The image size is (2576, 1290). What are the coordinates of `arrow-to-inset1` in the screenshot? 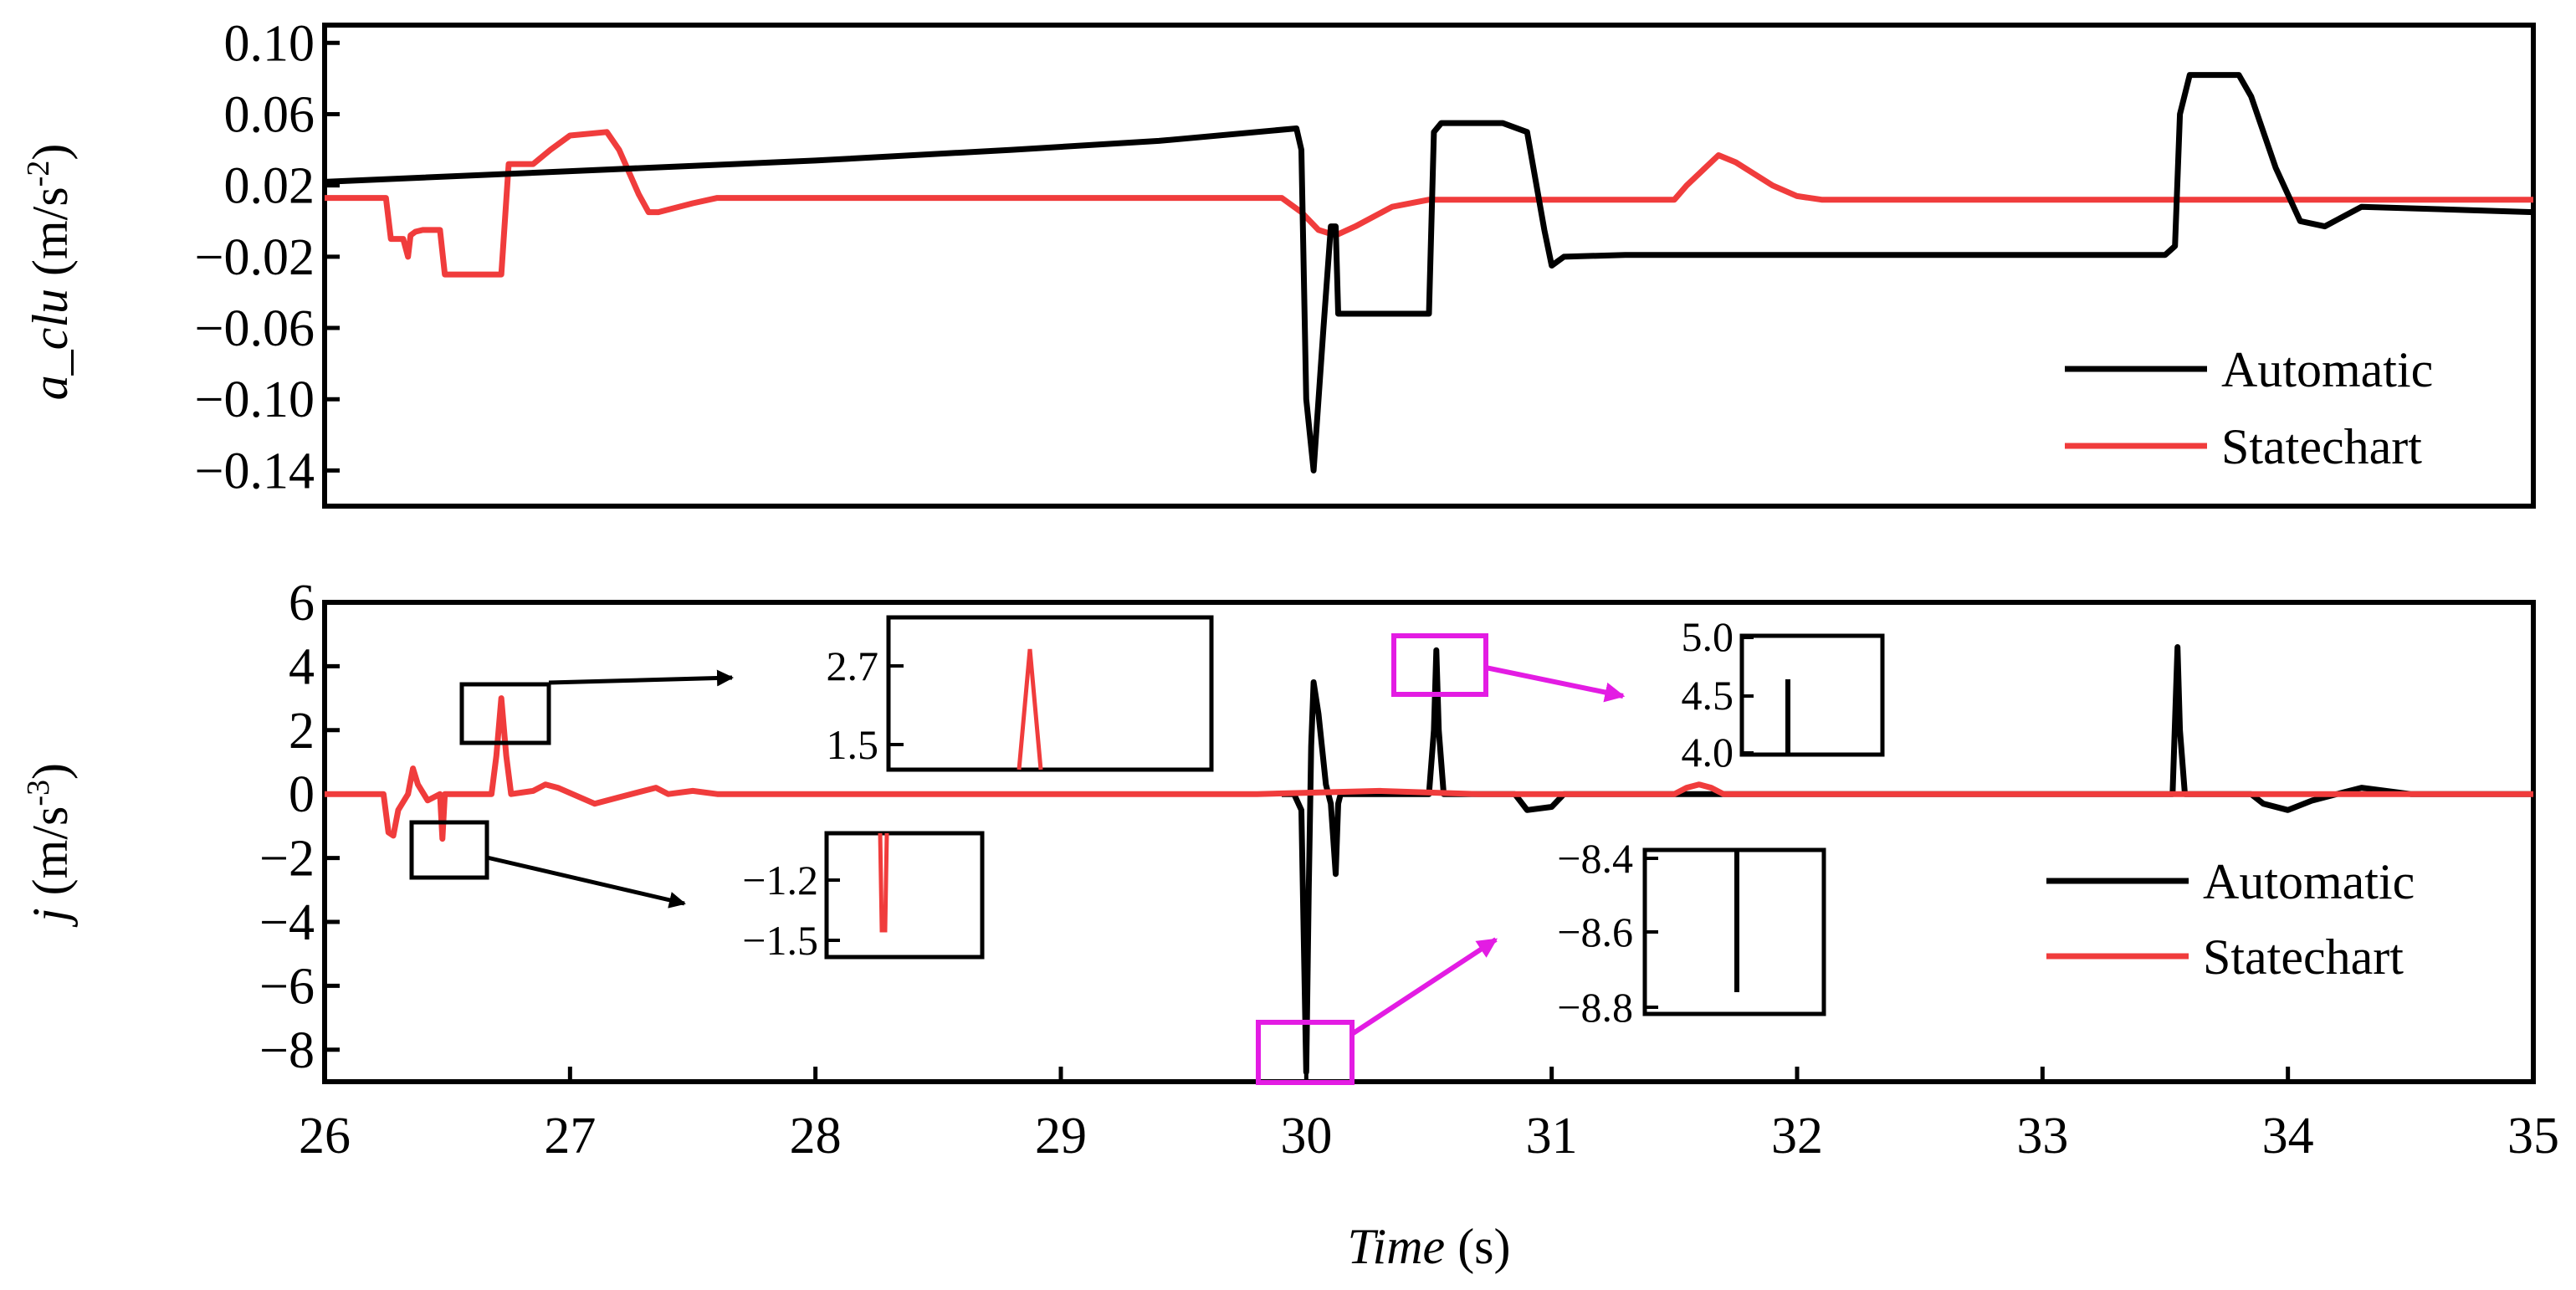 It's located at (641, 678).